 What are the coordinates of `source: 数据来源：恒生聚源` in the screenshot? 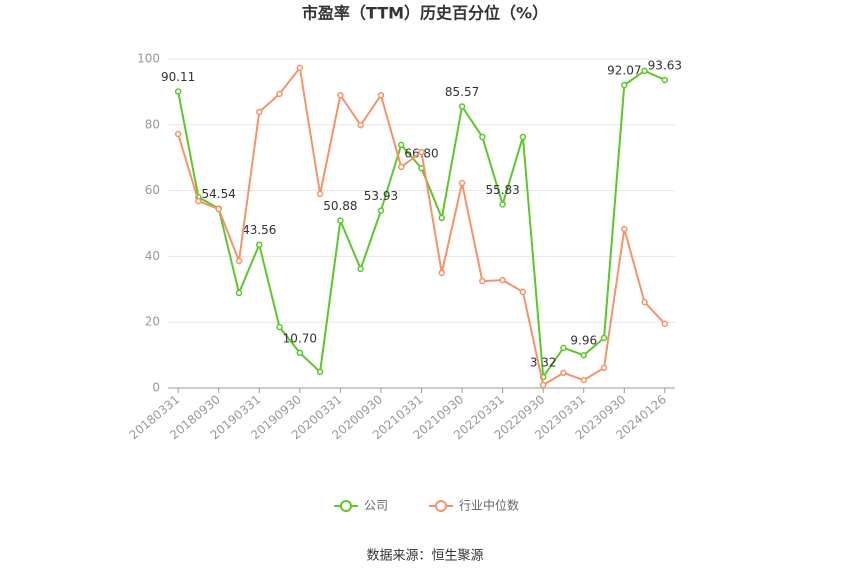 It's located at (424, 556).